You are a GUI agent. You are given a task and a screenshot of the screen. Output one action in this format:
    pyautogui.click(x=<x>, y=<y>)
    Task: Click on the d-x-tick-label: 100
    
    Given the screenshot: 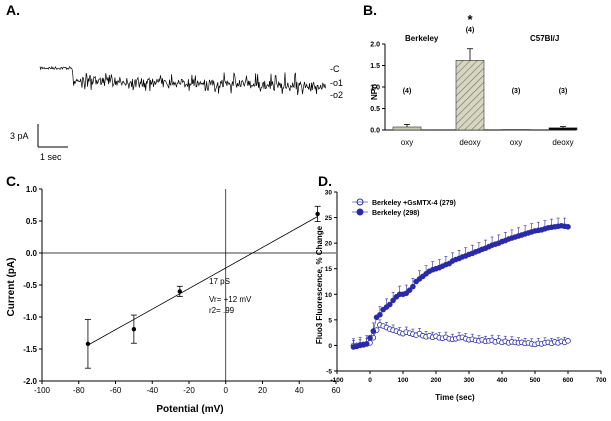 What is the action you would take?
    pyautogui.click(x=403, y=380)
    